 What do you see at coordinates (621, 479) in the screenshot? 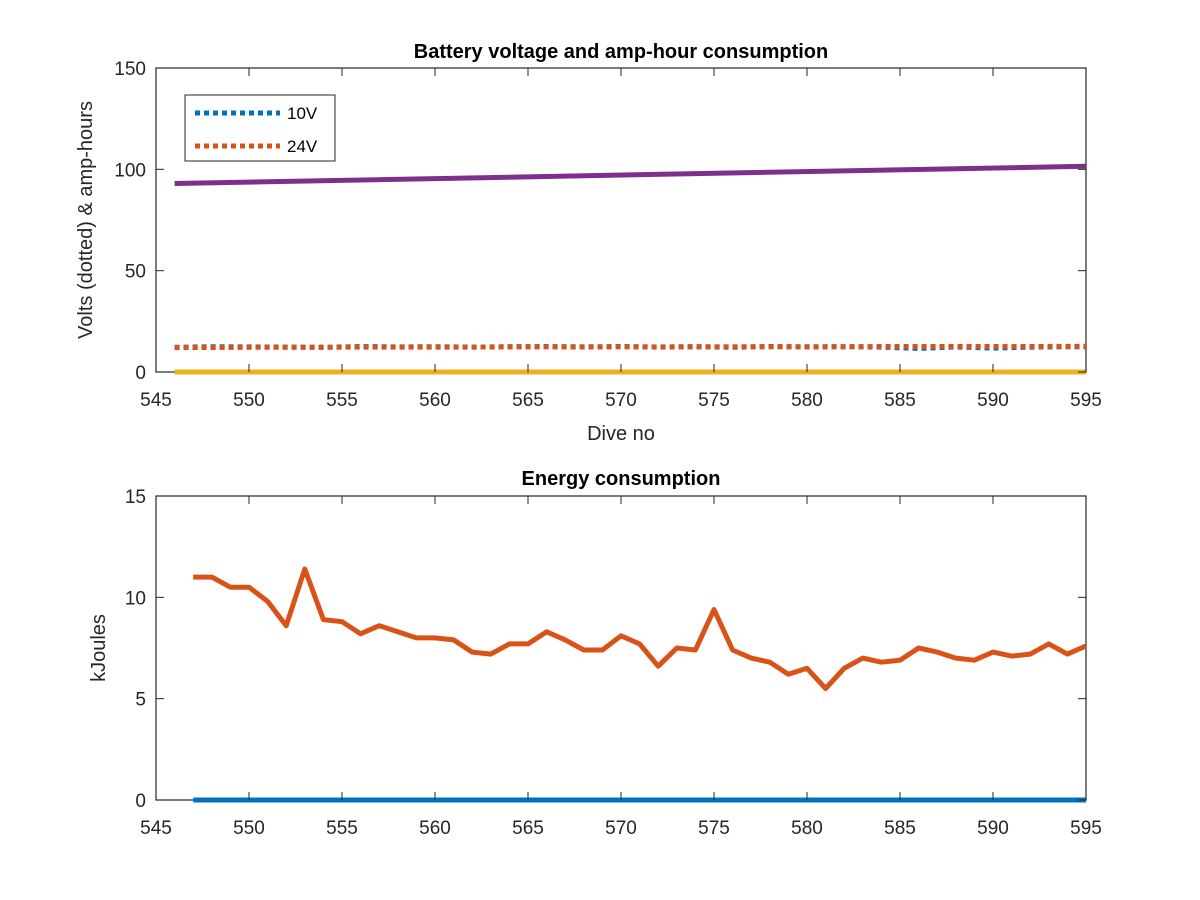
I see `chart-title: Energy consumption` at bounding box center [621, 479].